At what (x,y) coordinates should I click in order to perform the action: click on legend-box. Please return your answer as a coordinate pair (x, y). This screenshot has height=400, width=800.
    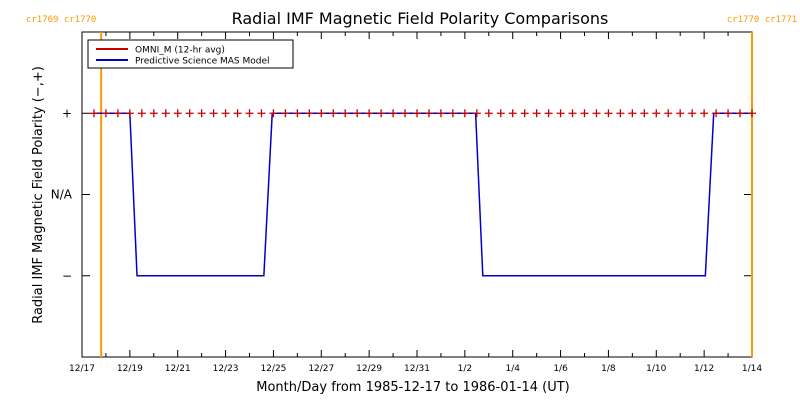
    Looking at the image, I should click on (190, 54).